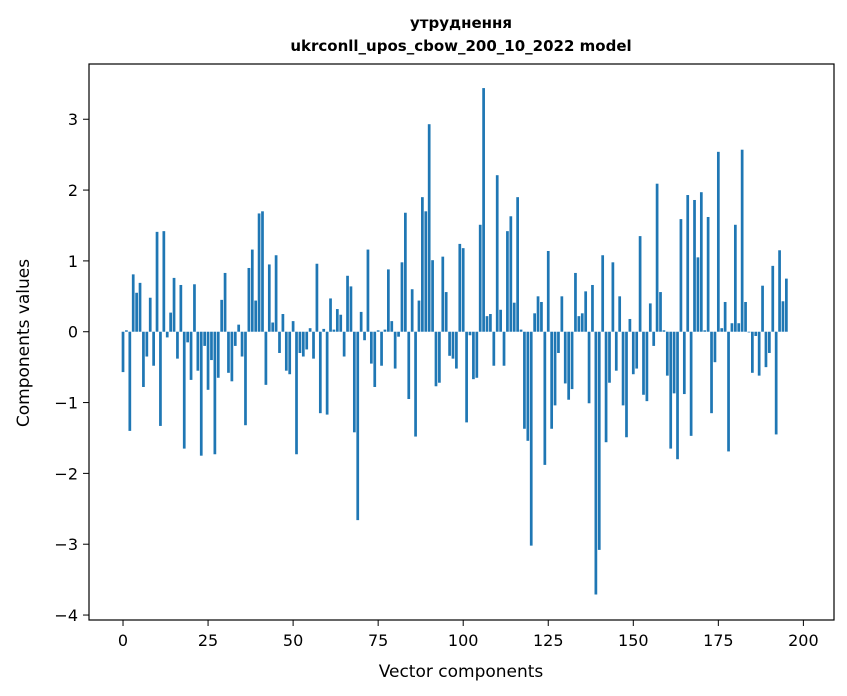  What do you see at coordinates (633, 640) in the screenshot?
I see `x-tick-label: 150` at bounding box center [633, 640].